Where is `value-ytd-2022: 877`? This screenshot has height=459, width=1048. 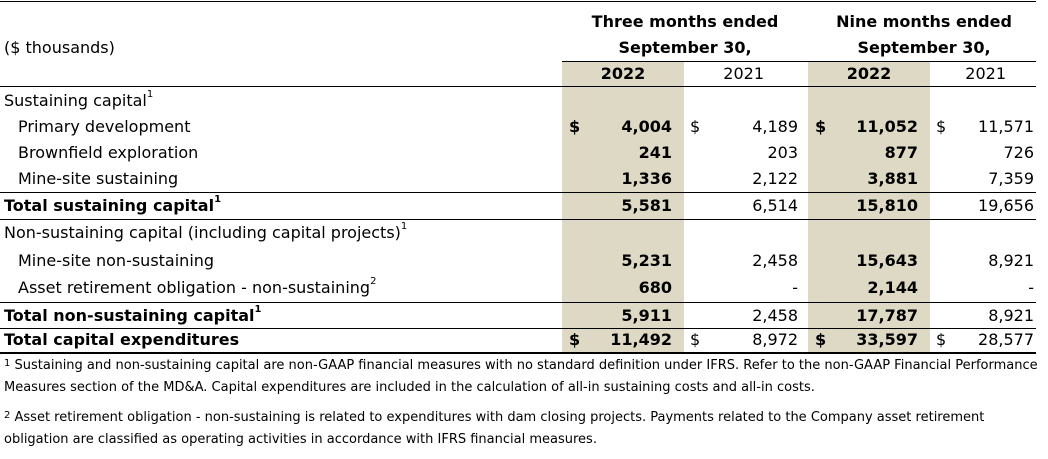 value-ytd-2022: 877 is located at coordinates (901, 152).